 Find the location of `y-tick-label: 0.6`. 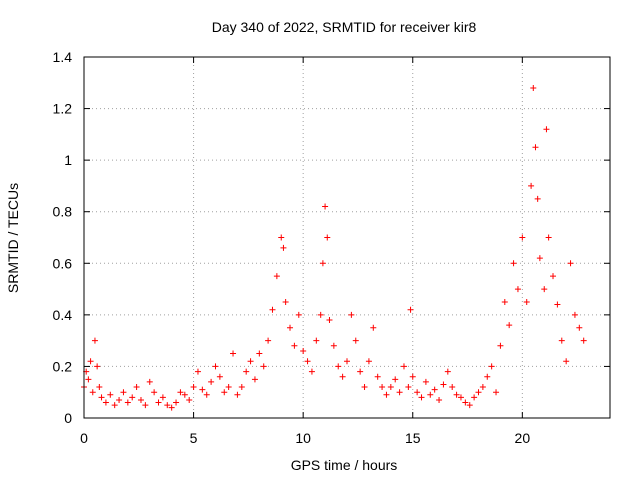

y-tick-label: 0.6 is located at coordinates (63, 263).